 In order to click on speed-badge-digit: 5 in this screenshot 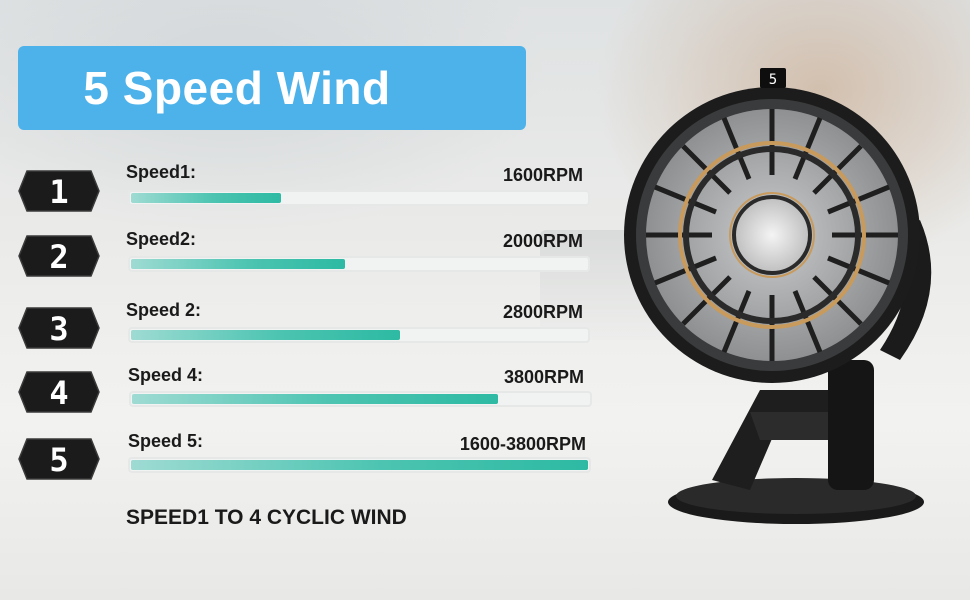, I will do `click(58, 460)`.